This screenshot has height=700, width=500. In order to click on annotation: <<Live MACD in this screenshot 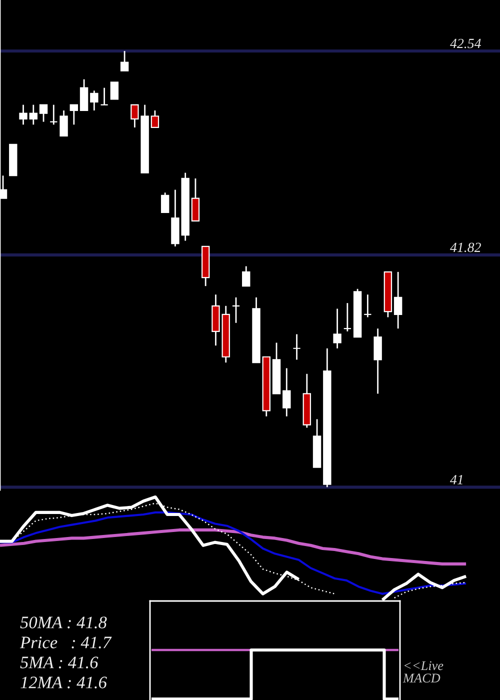, I will do `click(423, 672)`.